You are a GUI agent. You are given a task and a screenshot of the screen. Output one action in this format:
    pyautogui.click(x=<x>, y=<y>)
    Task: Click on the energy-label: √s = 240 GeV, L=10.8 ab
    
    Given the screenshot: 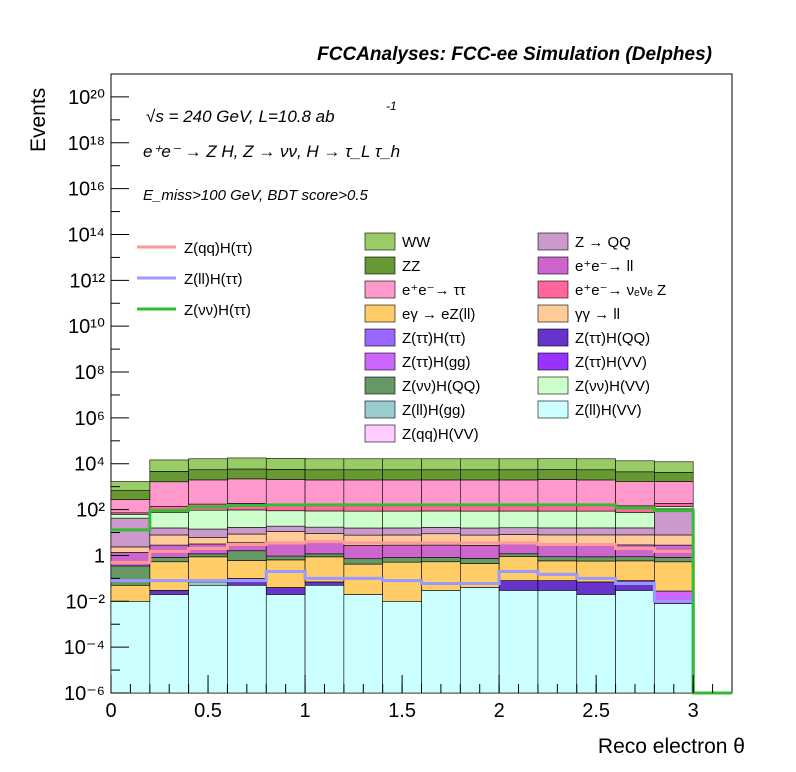 What is the action you would take?
    pyautogui.click(x=240, y=116)
    